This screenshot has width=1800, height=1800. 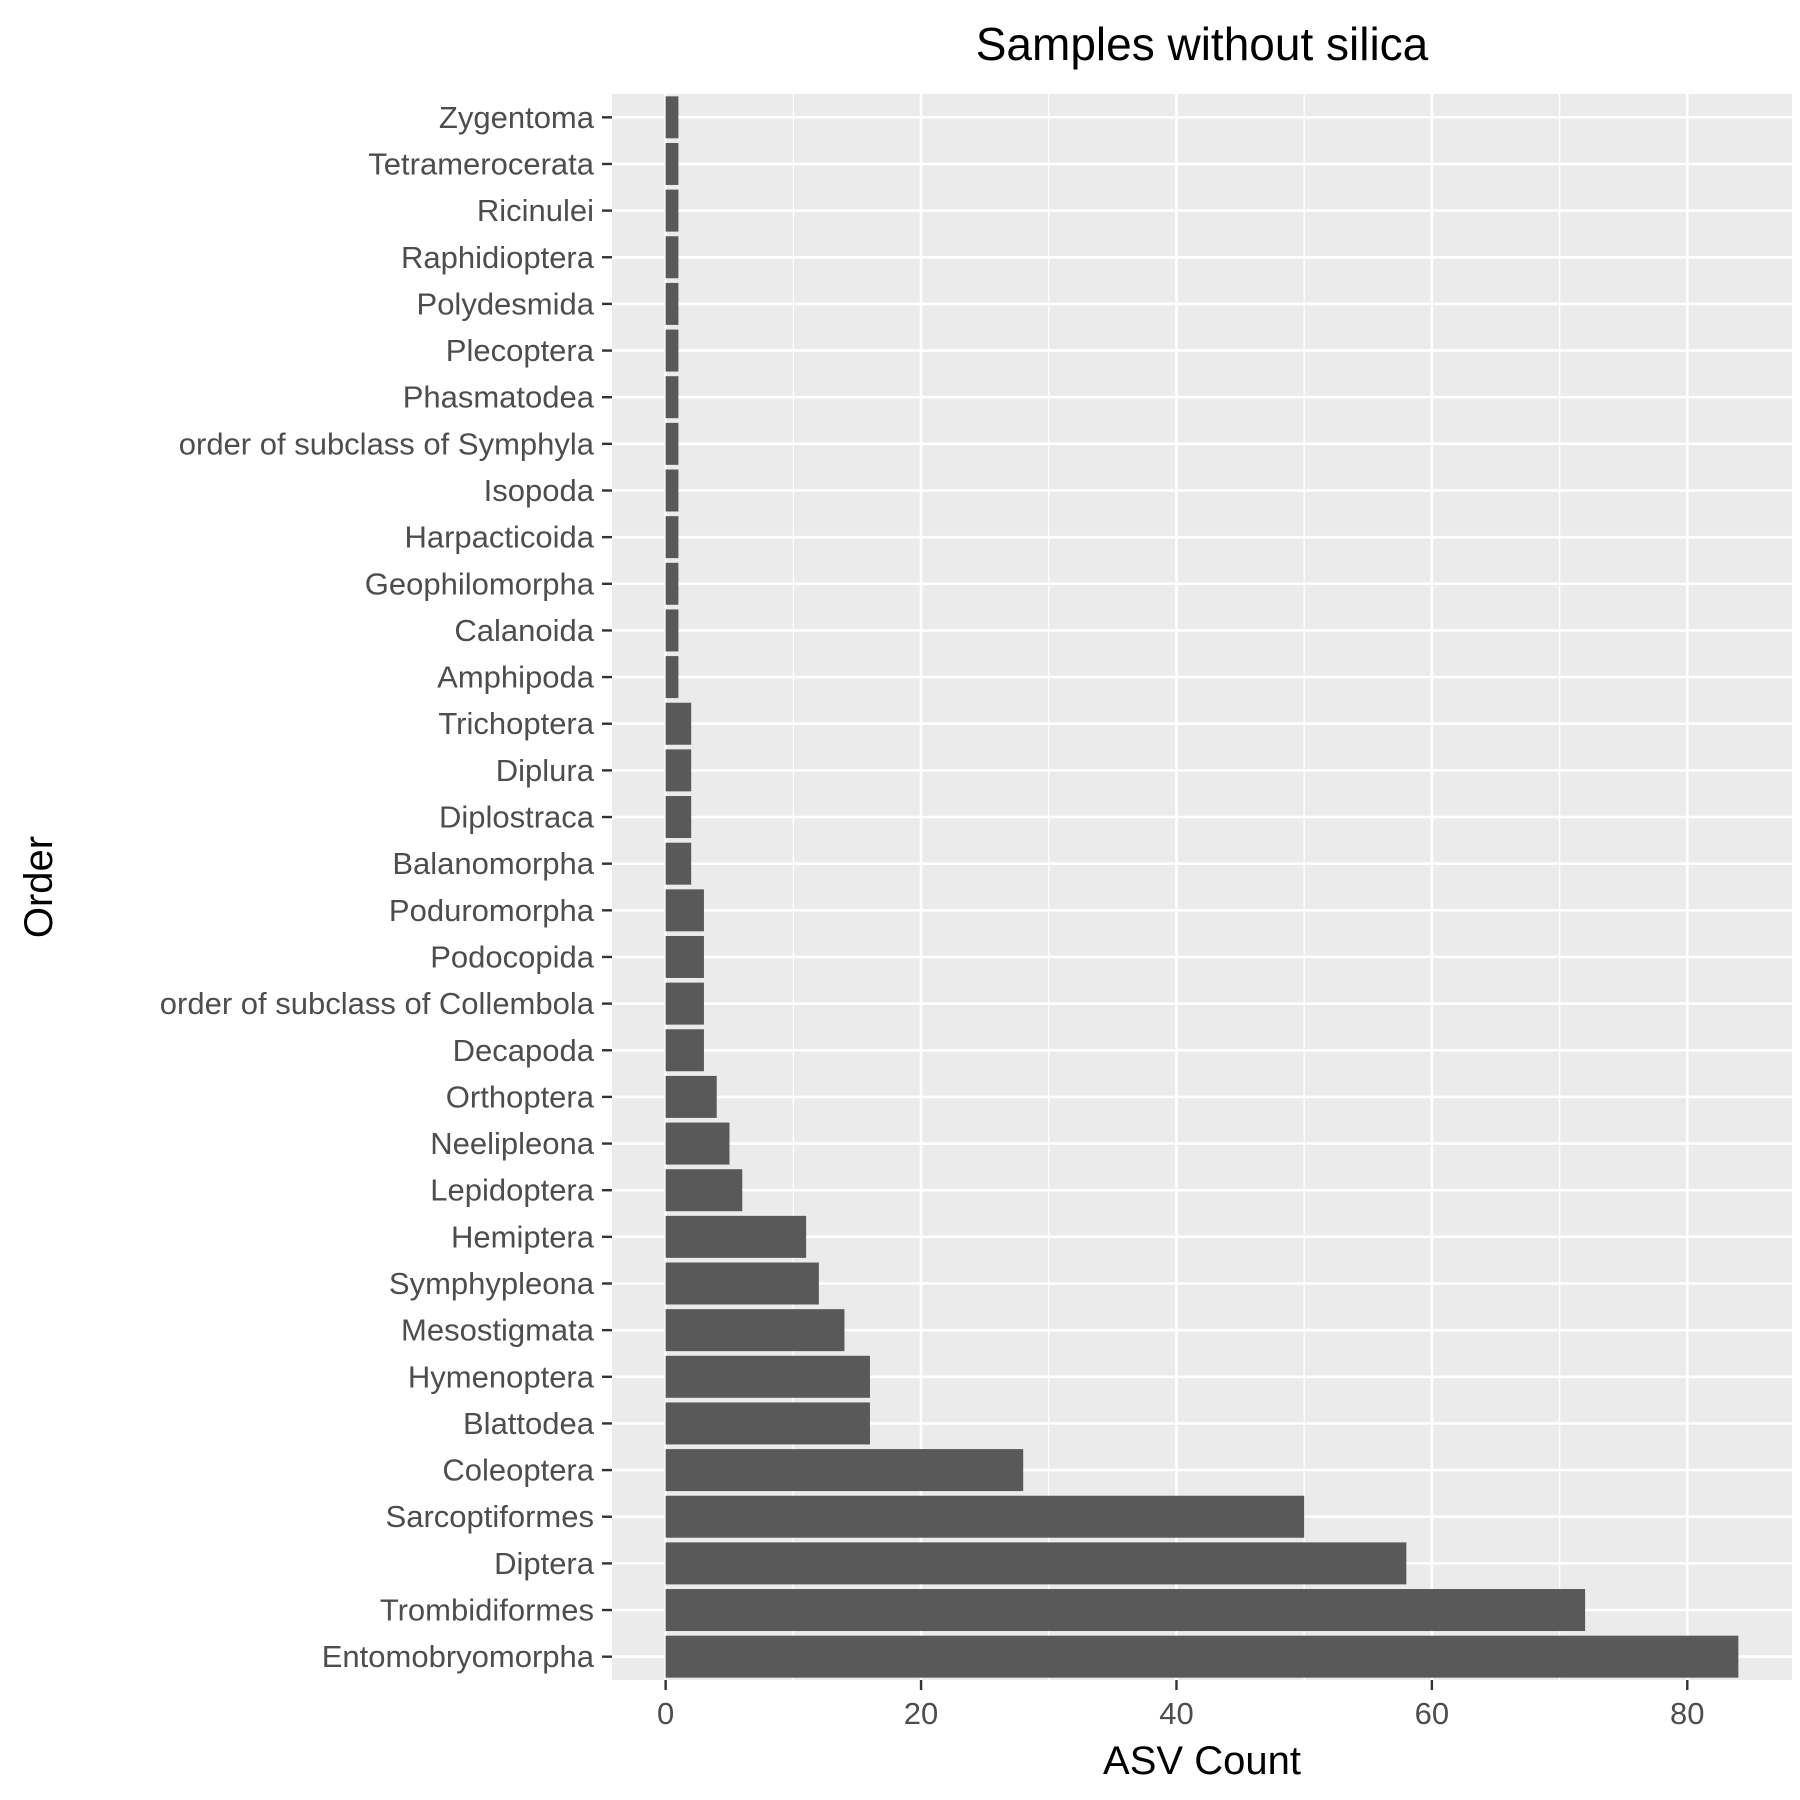 I want to click on y-tick-label: Diplura, so click(x=545, y=770).